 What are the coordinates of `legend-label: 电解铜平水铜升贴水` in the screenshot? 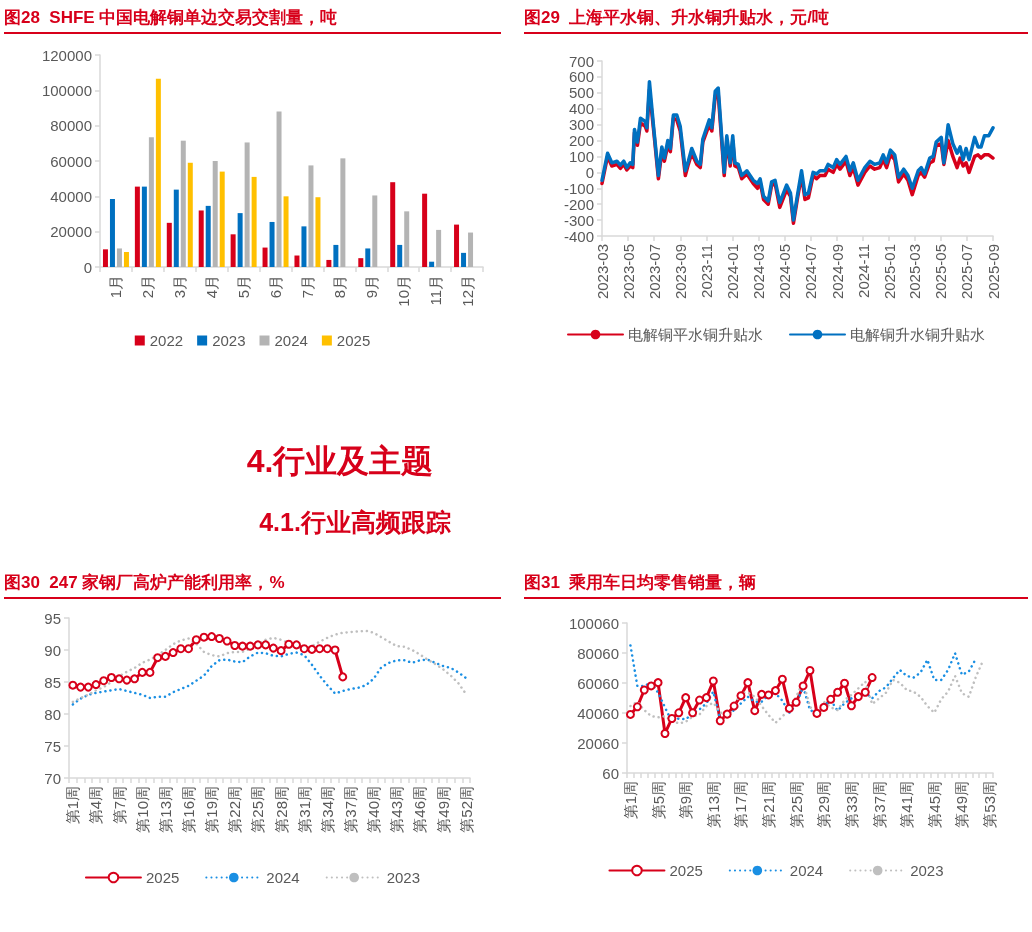 It's located at (695, 334).